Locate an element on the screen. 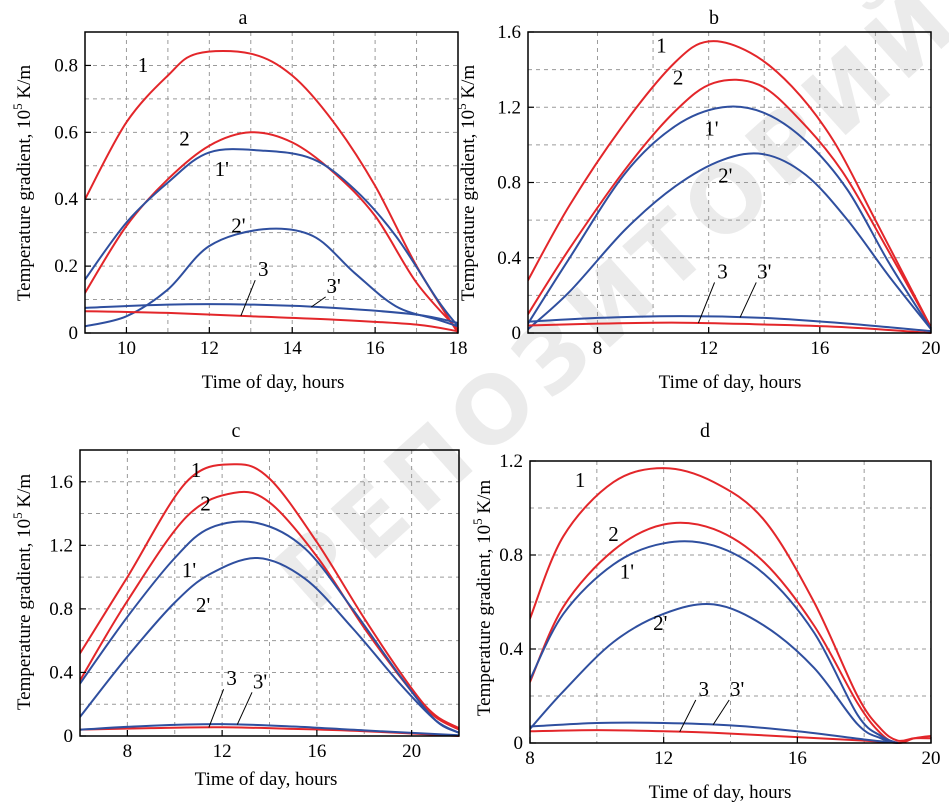  panel-title: b is located at coordinates (714, 18).